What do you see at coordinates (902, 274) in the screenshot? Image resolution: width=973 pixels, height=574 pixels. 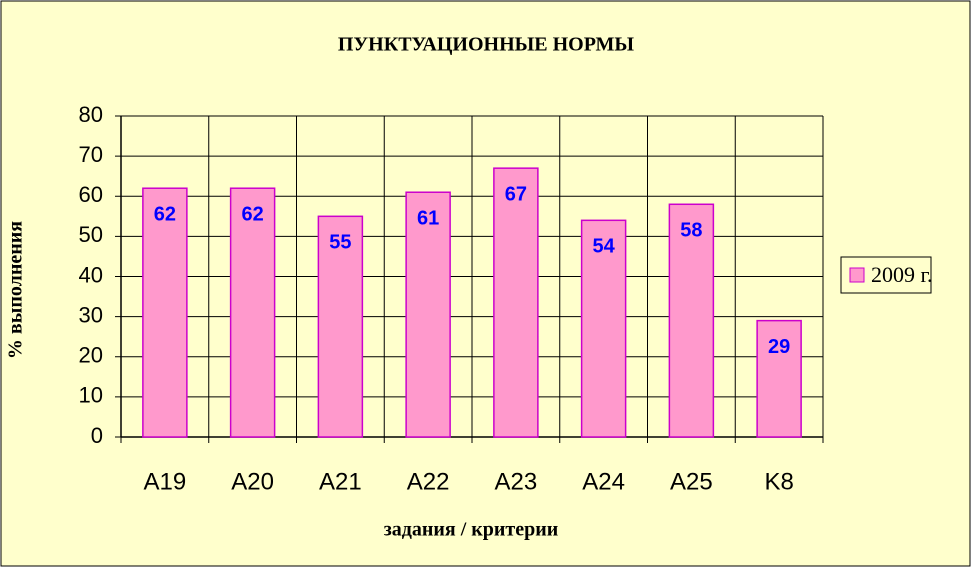 I see `legend-label: 2009 г.` at bounding box center [902, 274].